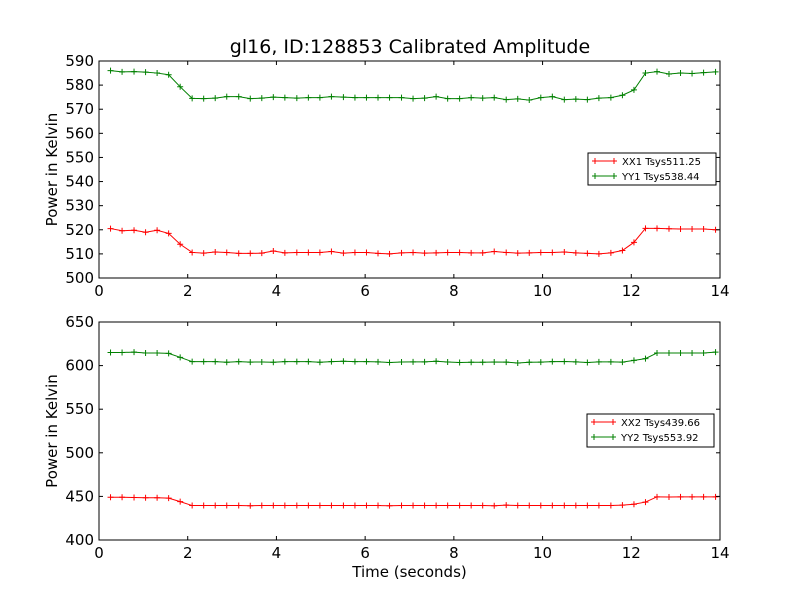  What do you see at coordinates (661, 162) in the screenshot?
I see `legend-label: XX1 Tsys511.25` at bounding box center [661, 162].